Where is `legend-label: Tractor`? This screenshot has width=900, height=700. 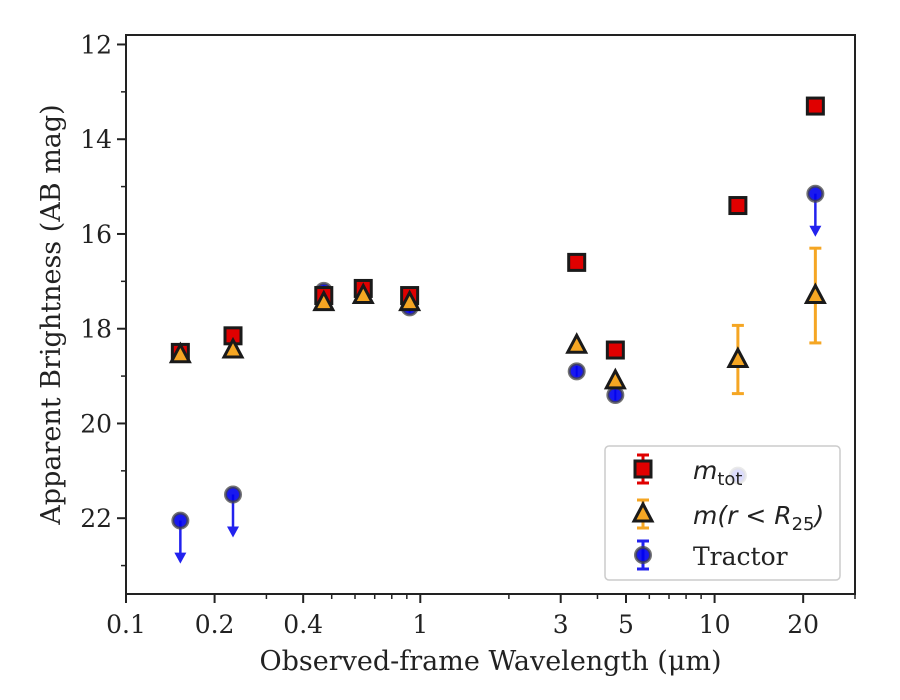
legend-label: Tractor is located at coordinates (740, 556).